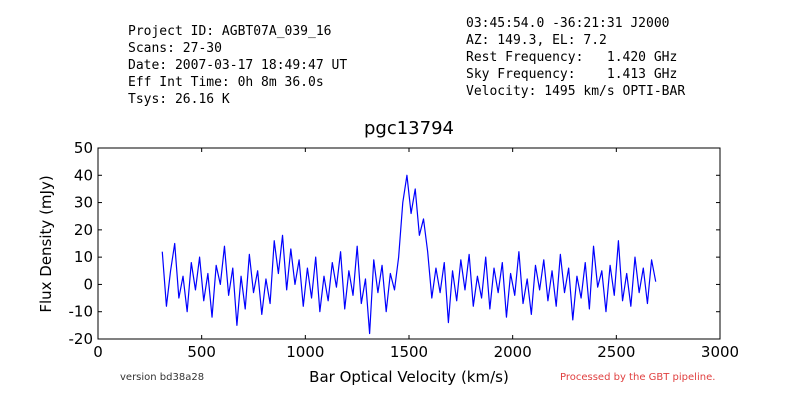  What do you see at coordinates (230, 31) in the screenshot?
I see `header-line: Project ID: AGBT07A_039_16` at bounding box center [230, 31].